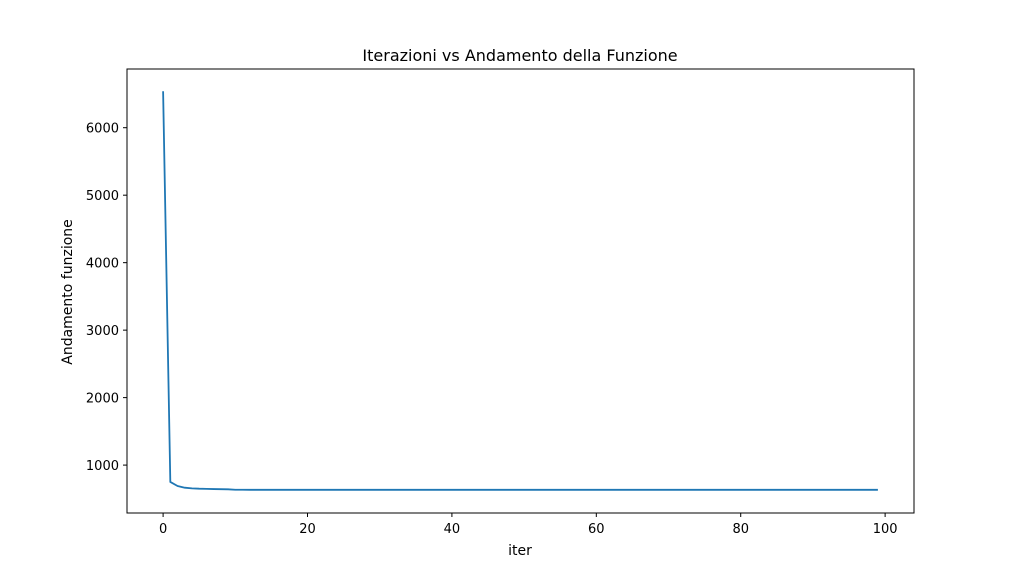 The height and width of the screenshot is (582, 1015). Describe the element at coordinates (520, 551) in the screenshot. I see `x-axis-label: iter` at that location.